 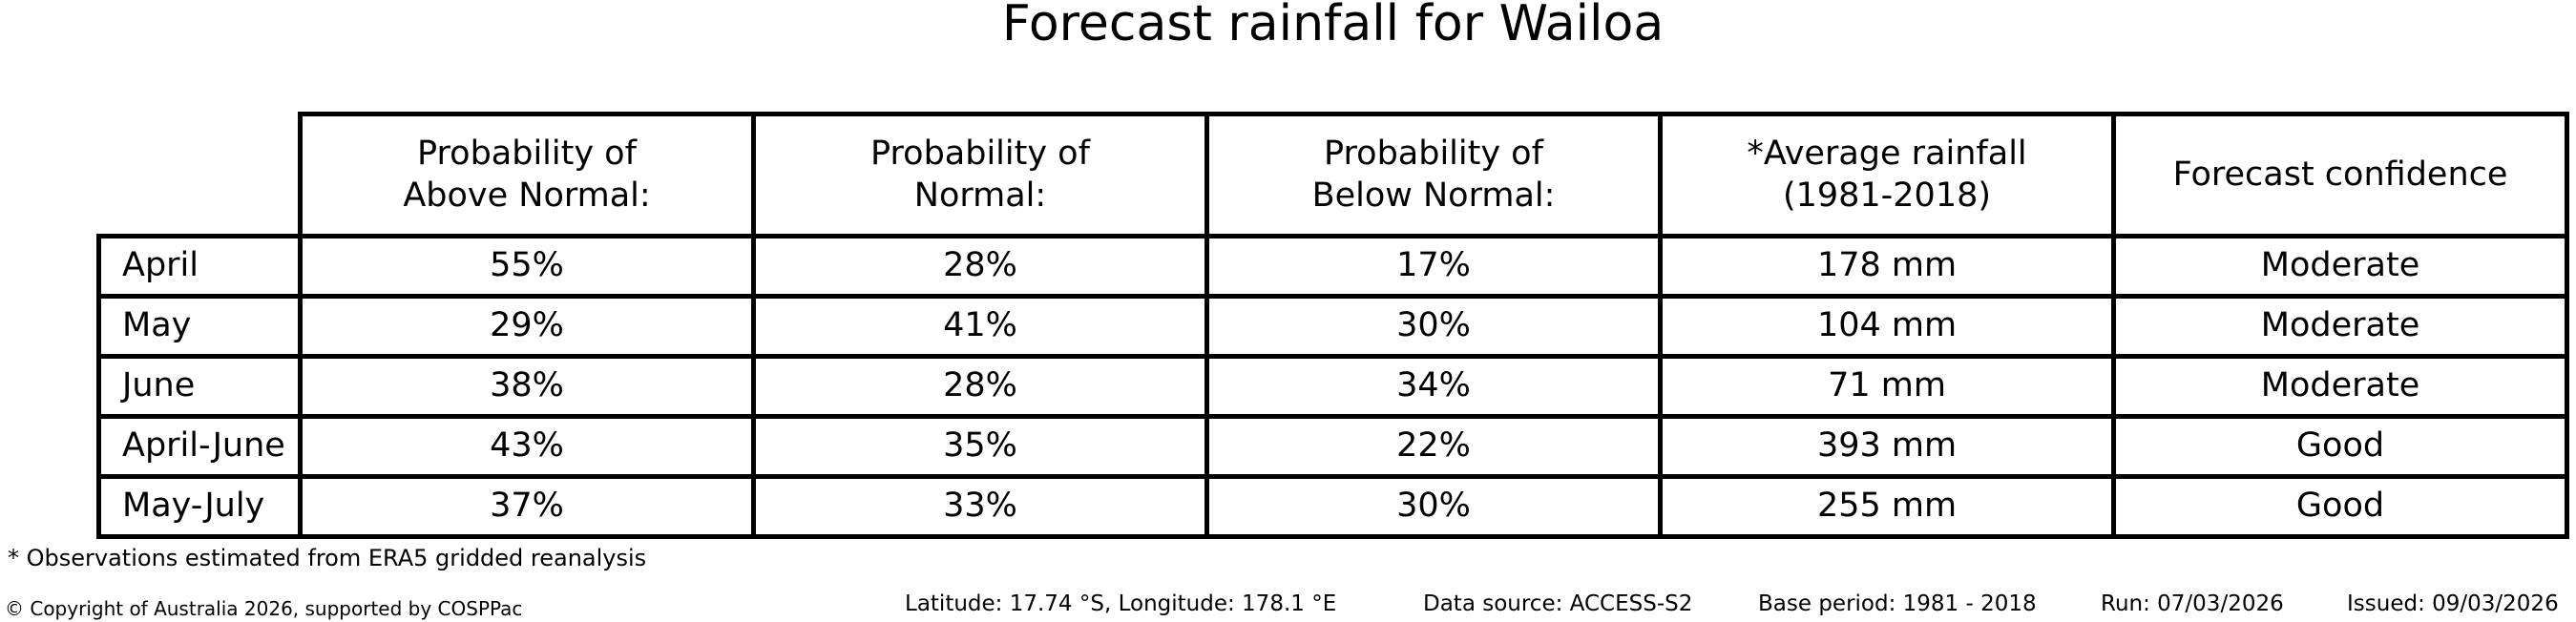 I want to click on table-cell: 29%, so click(x=527, y=326).